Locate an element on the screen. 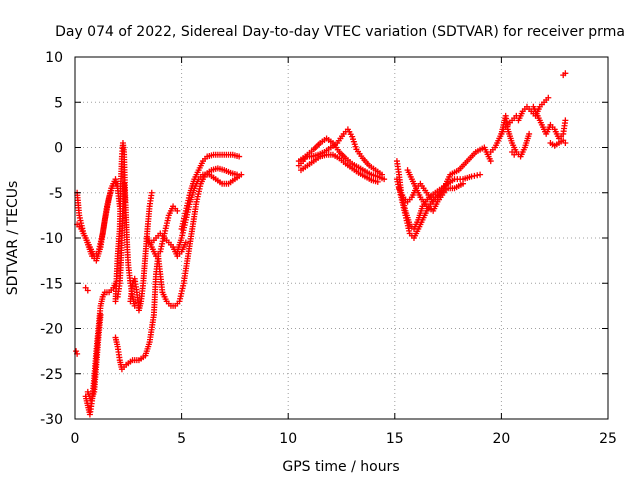  x-tick-label: 0 is located at coordinates (75, 439).